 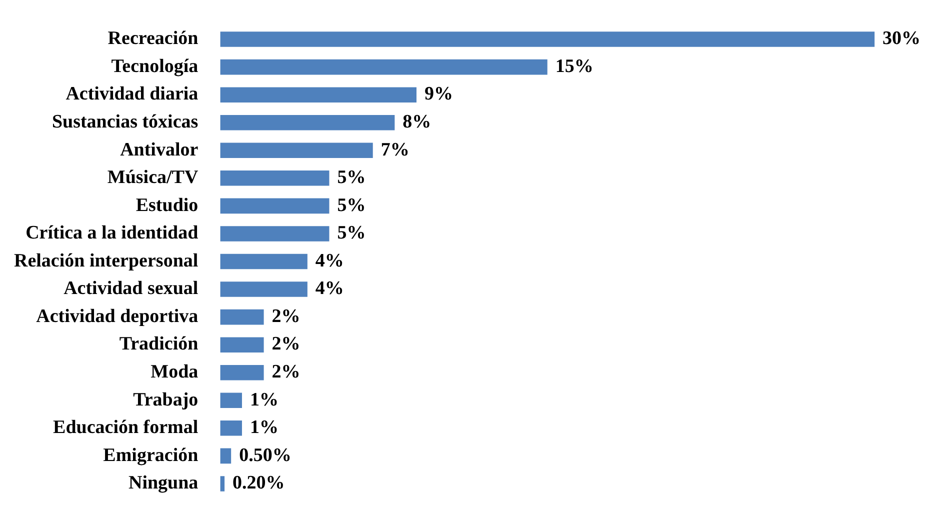 What do you see at coordinates (163, 483) in the screenshot?
I see `y-tick-label: Ninguna` at bounding box center [163, 483].